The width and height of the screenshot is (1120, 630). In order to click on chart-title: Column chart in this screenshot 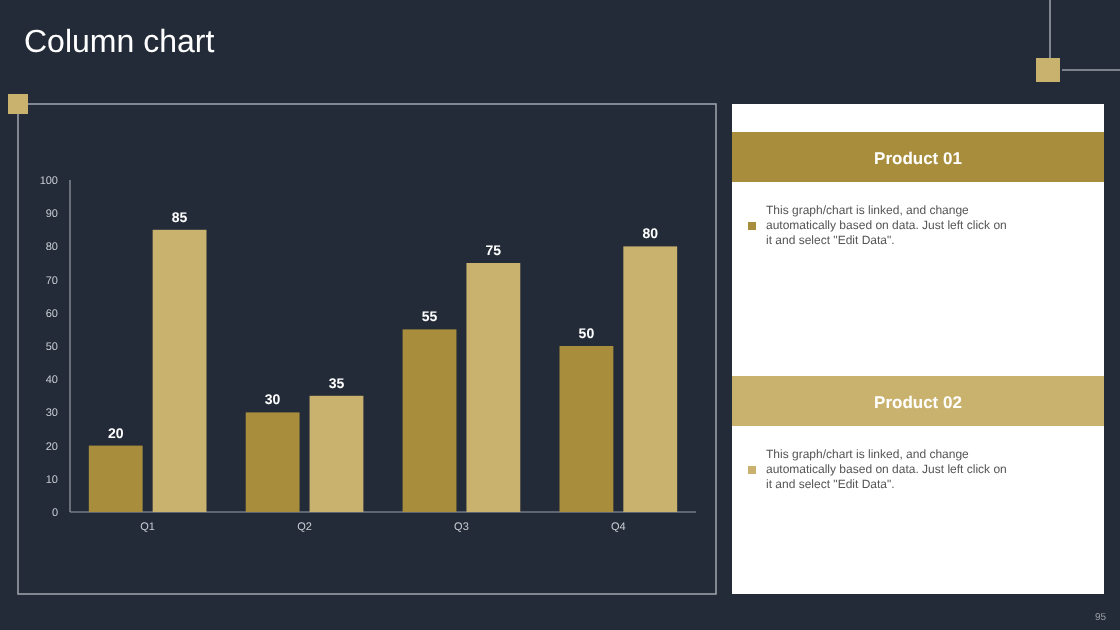, I will do `click(120, 43)`.